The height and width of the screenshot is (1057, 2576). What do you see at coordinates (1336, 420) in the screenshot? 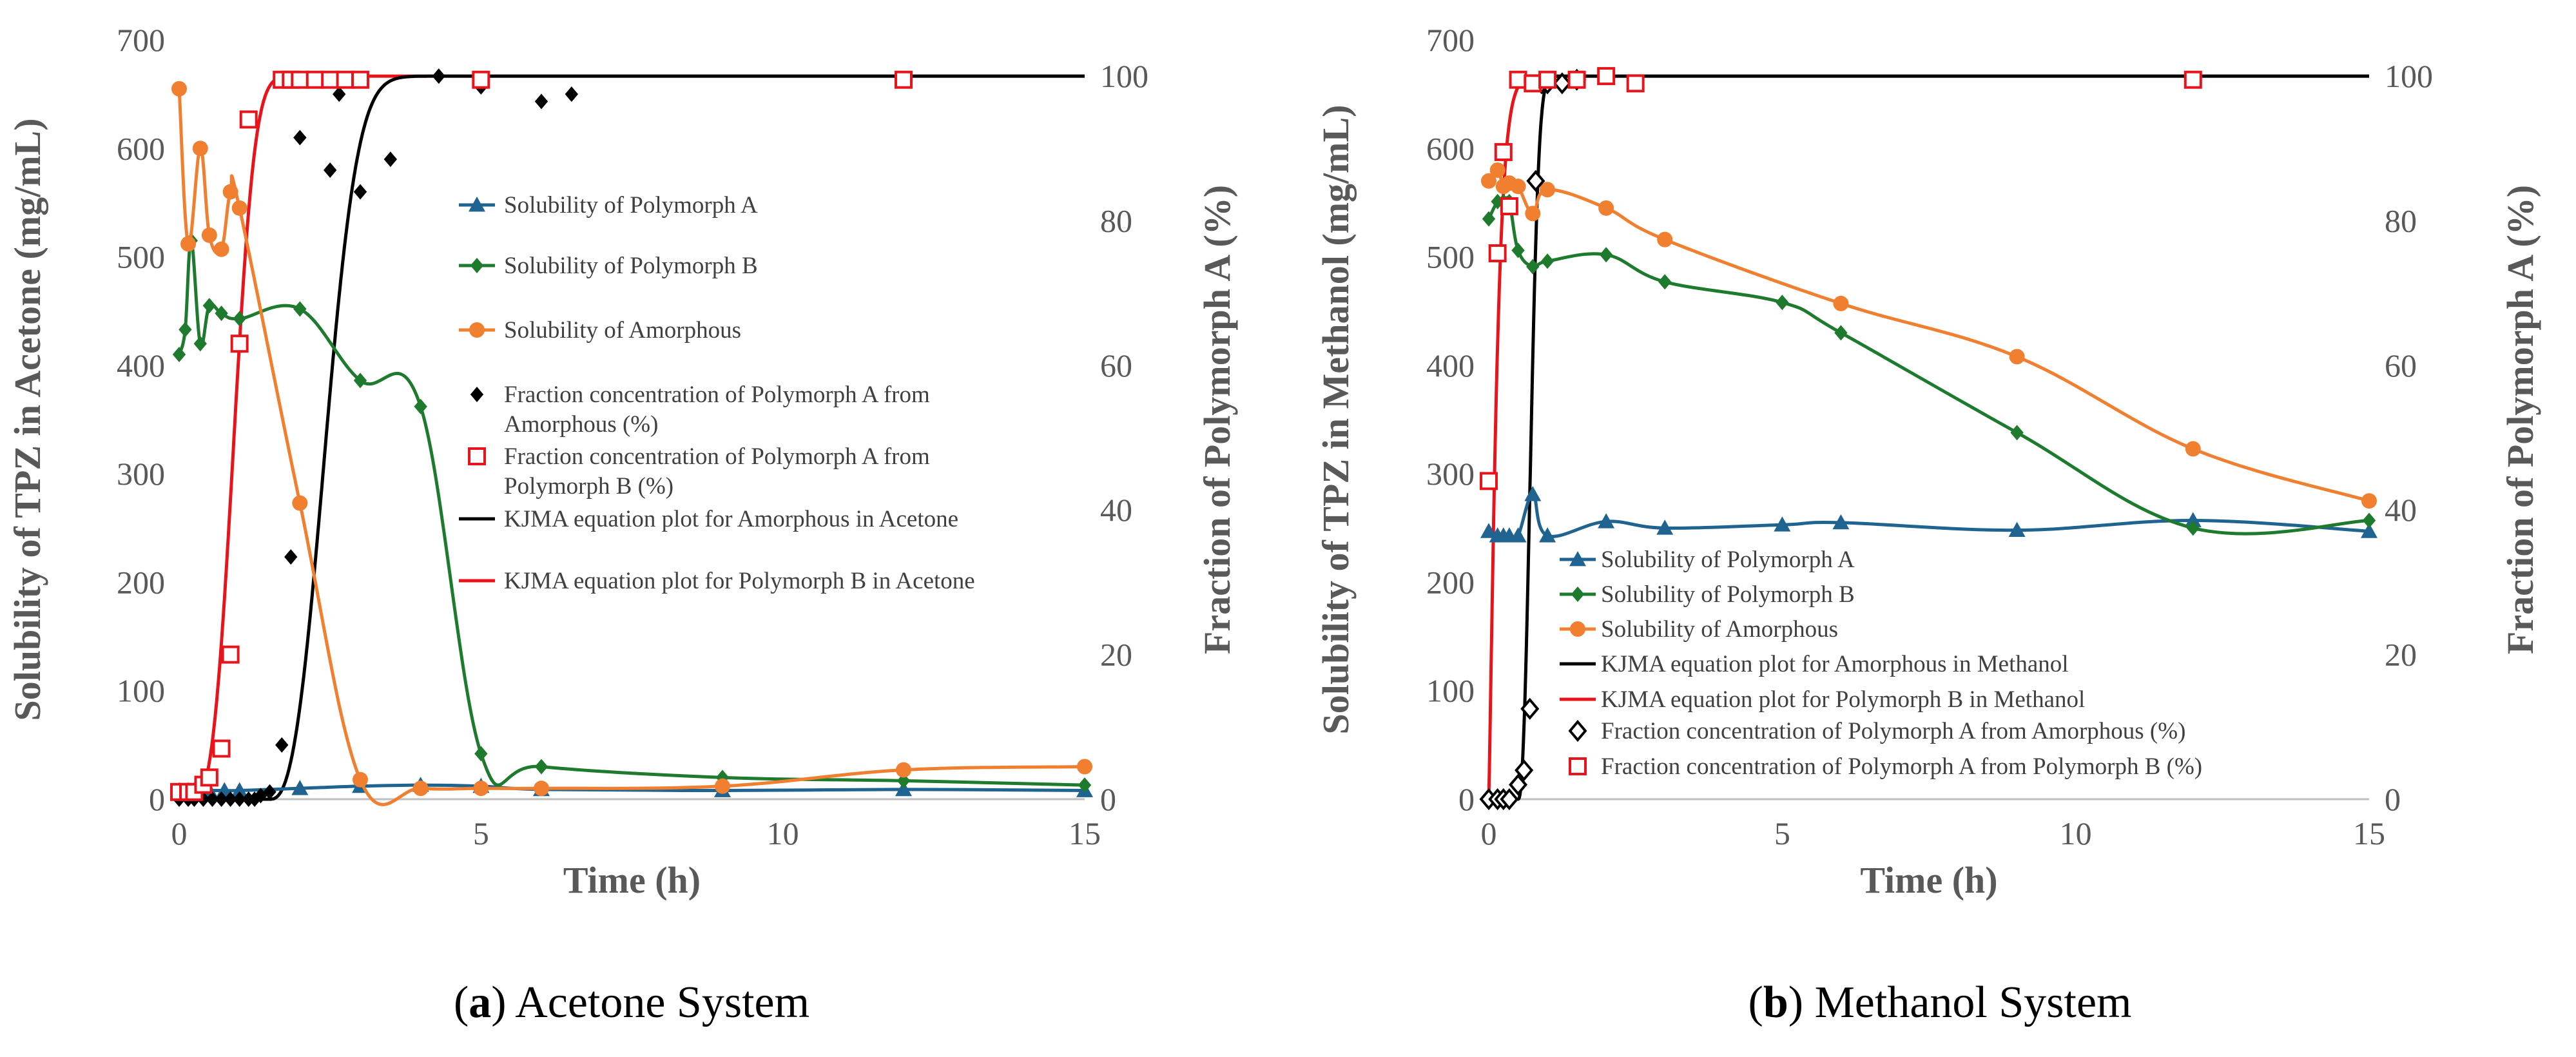
I see `y-axis-label: Solubility of TPZ in Methanol (mg/mL)` at bounding box center [1336, 420].